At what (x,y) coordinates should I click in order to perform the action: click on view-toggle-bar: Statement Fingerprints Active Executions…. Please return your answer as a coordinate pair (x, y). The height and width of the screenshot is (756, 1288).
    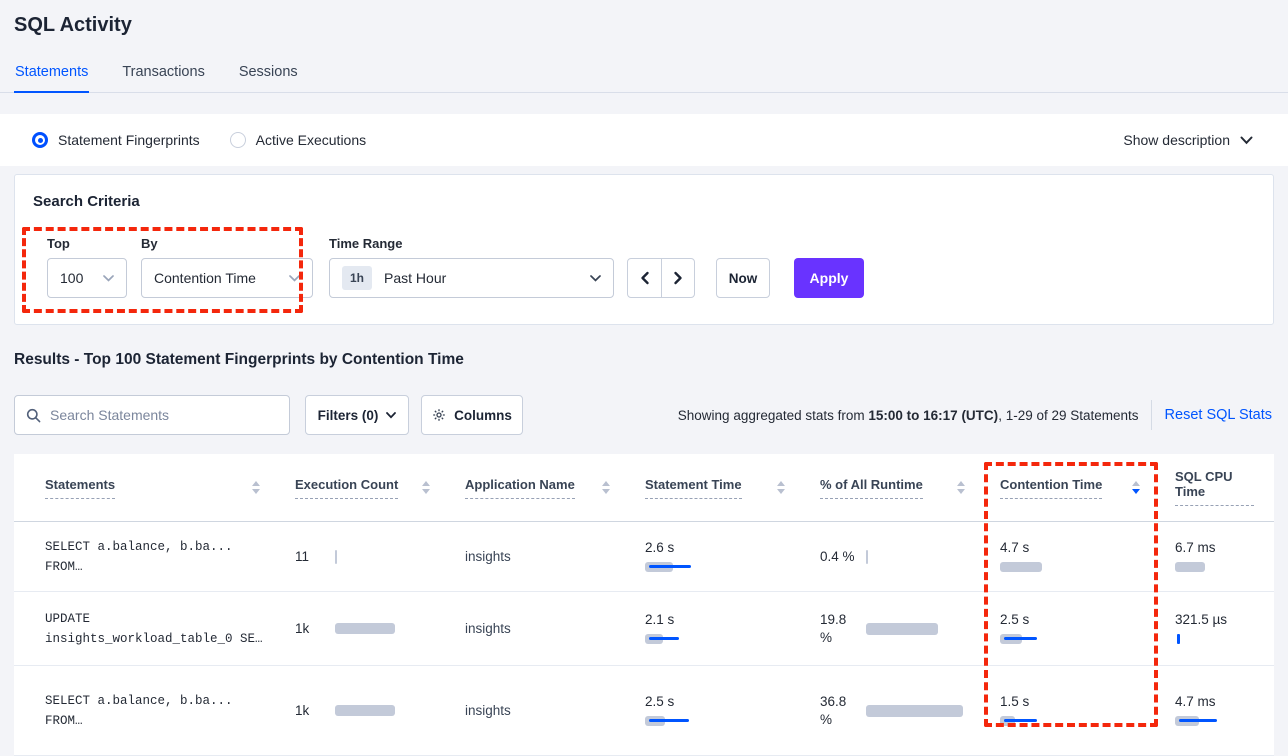
    Looking at the image, I should click on (644, 140).